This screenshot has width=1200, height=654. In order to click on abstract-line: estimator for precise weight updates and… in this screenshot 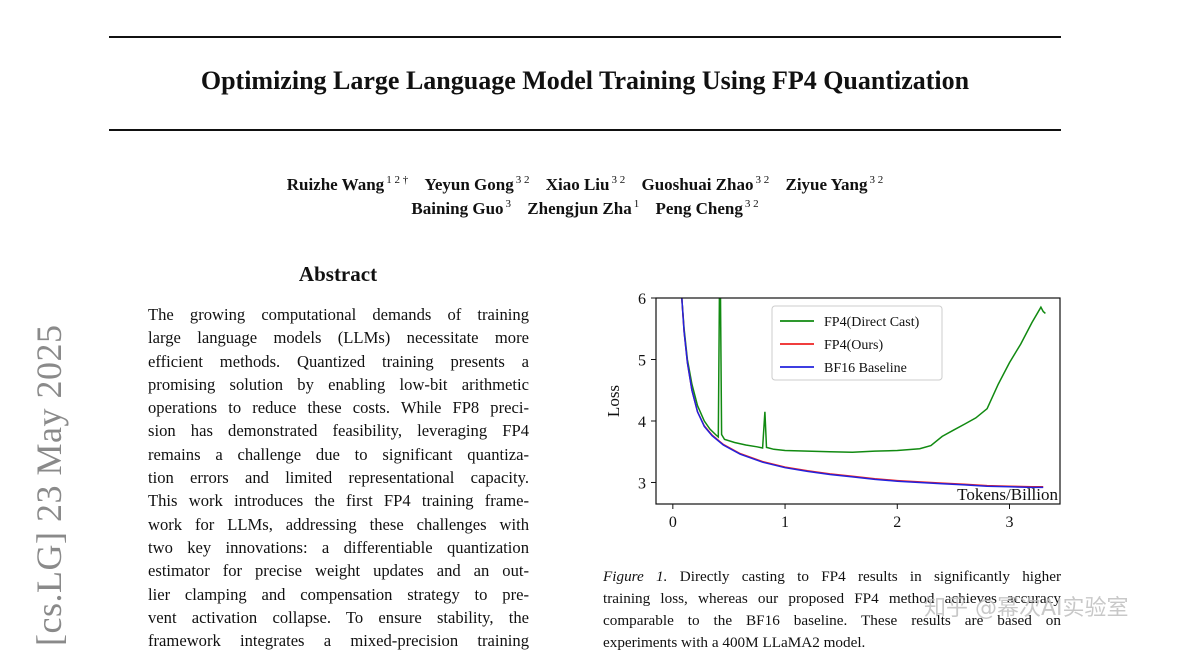, I will do `click(338, 571)`.